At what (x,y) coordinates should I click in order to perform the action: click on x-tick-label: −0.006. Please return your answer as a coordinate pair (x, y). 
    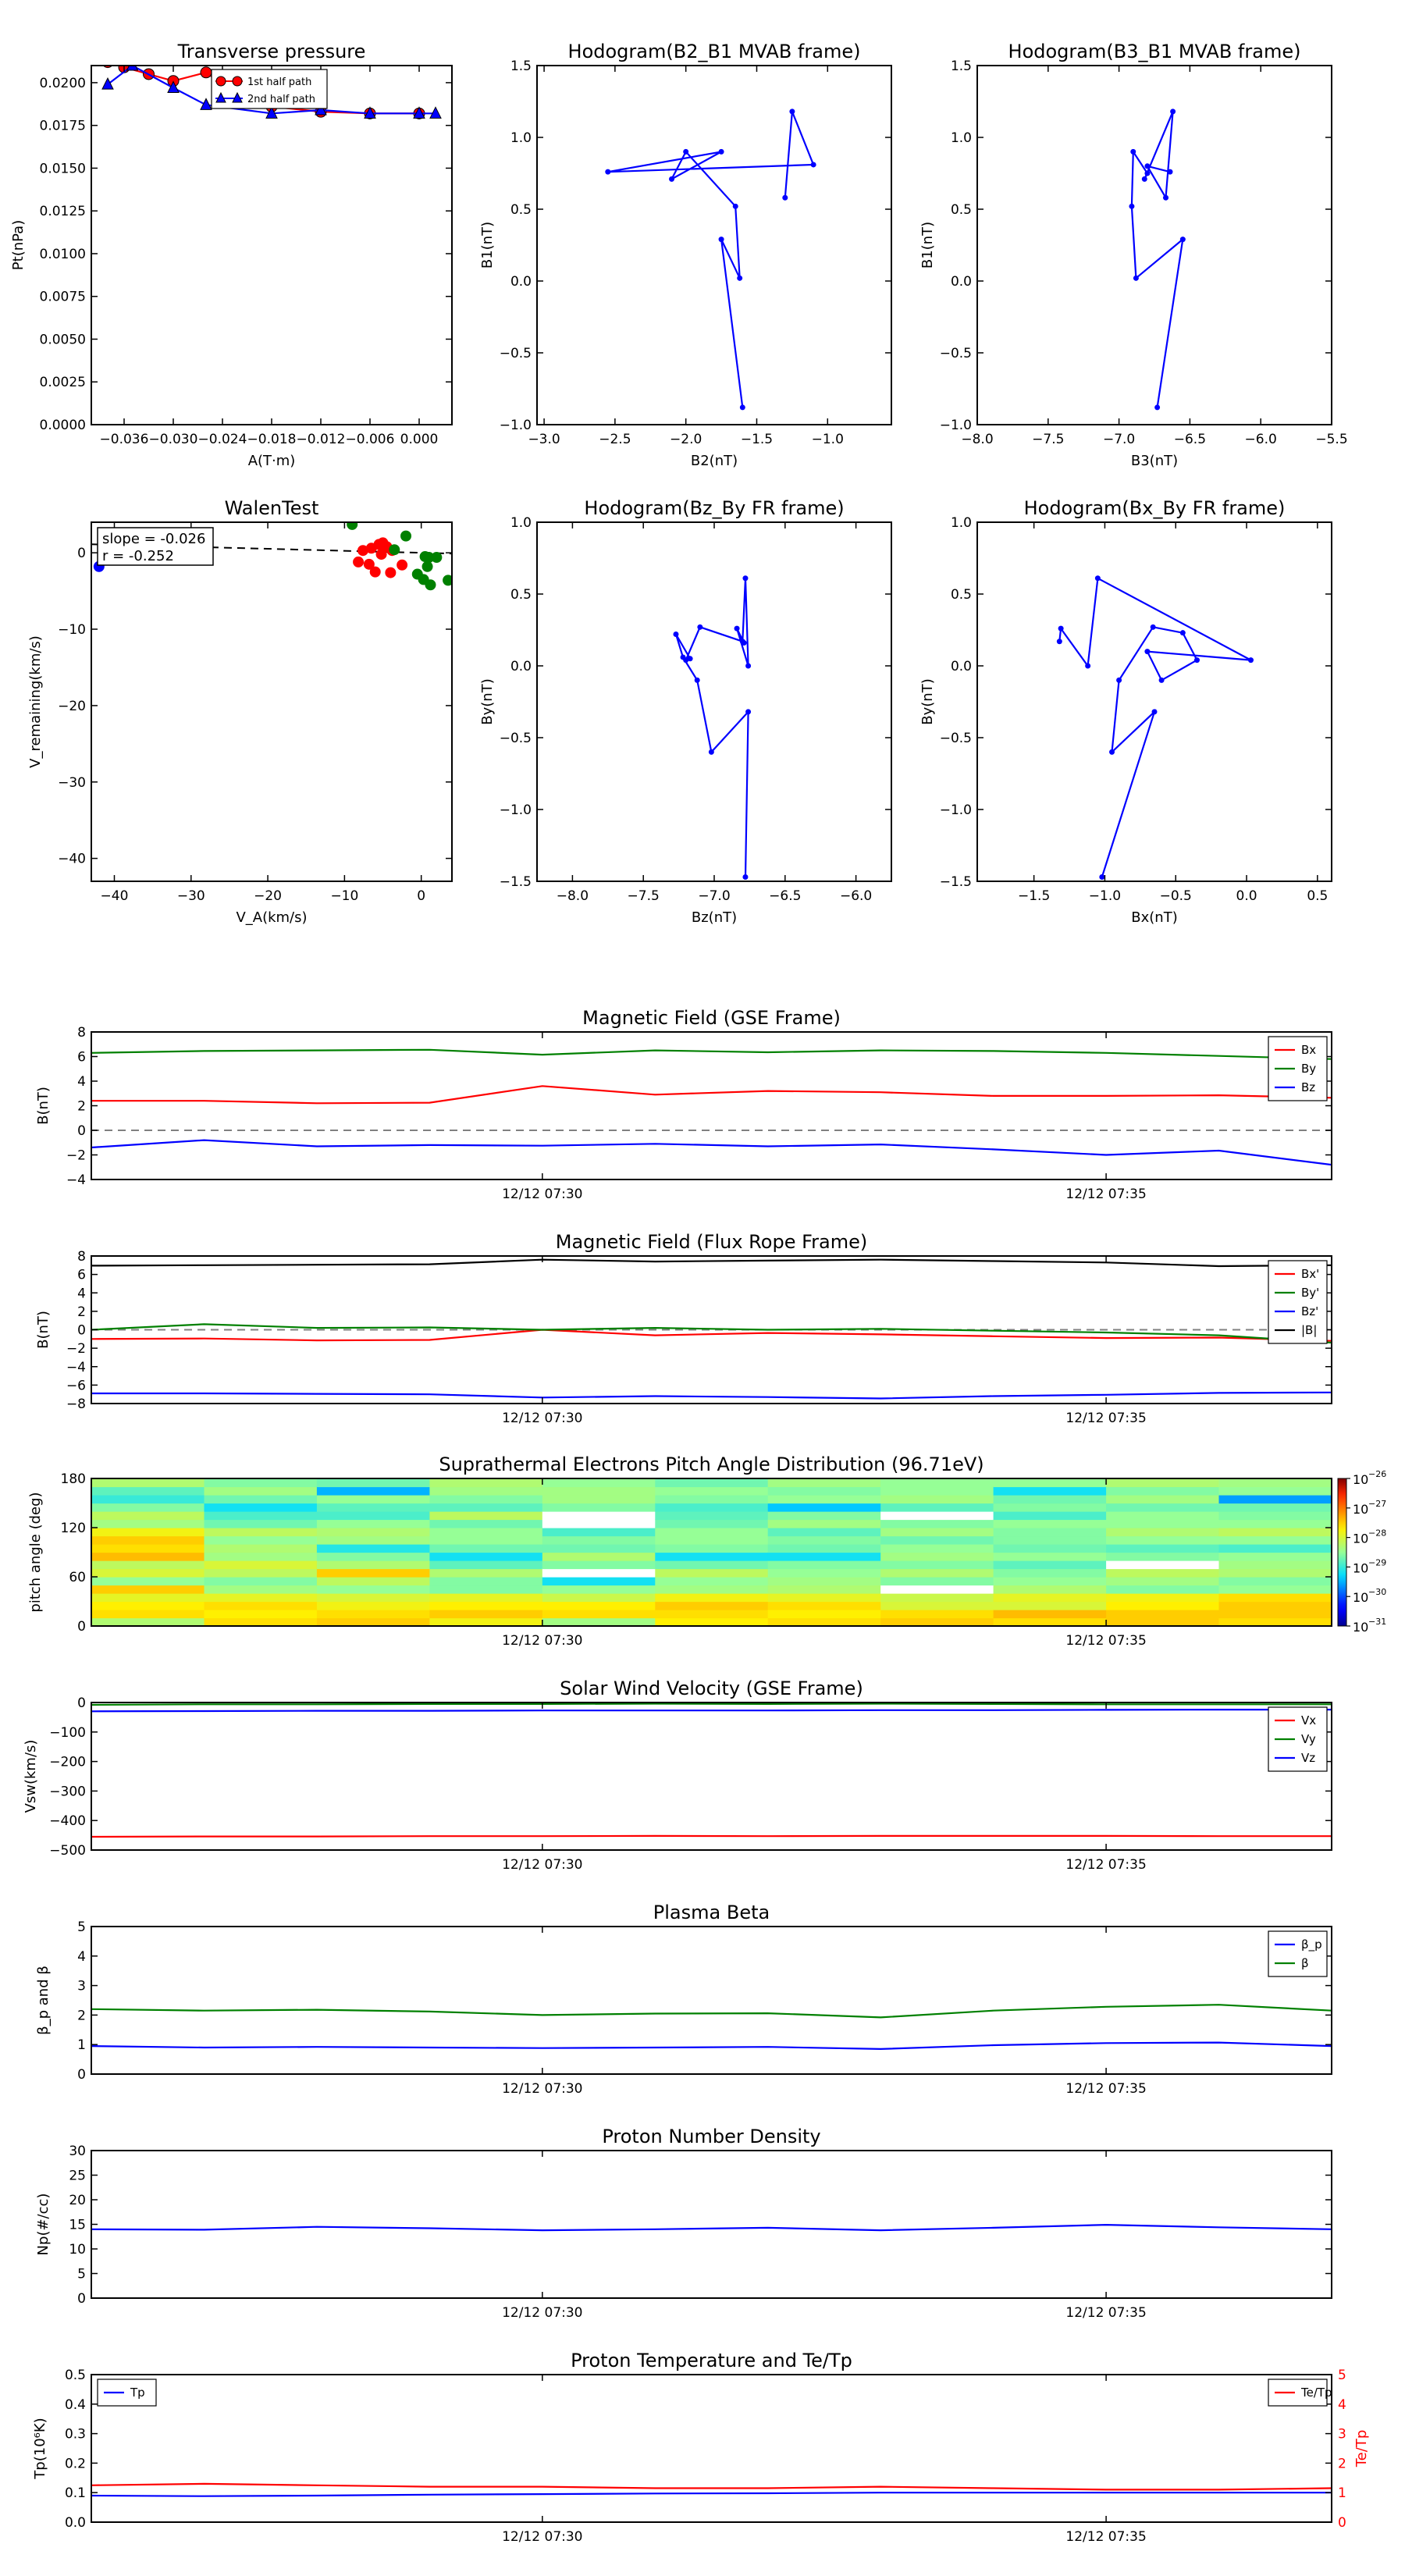
    Looking at the image, I should click on (371, 439).